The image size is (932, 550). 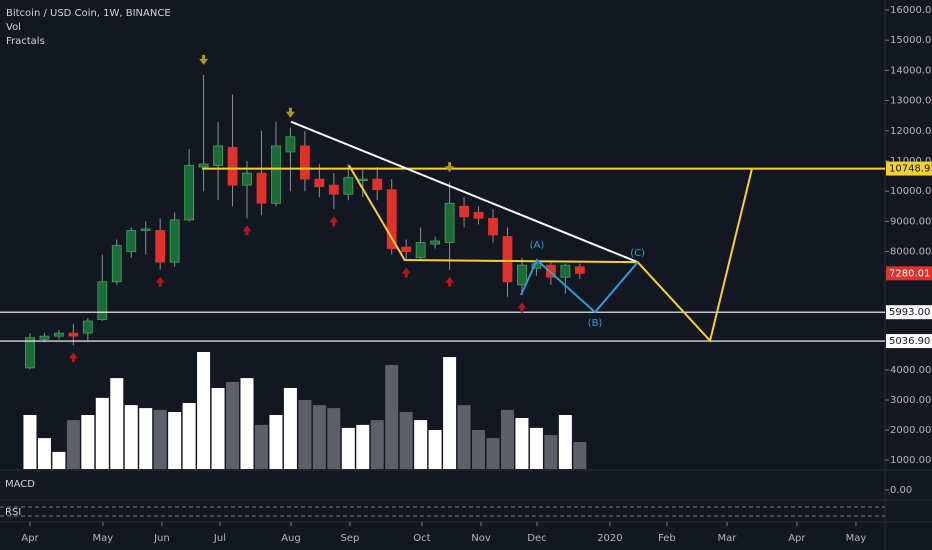 I want to click on wave-label: (C), so click(x=637, y=253).